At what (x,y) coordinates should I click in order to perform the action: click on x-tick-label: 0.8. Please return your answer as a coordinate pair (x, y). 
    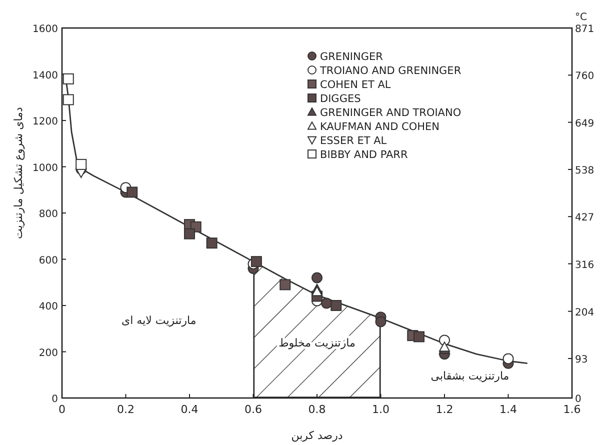
    Looking at the image, I should click on (317, 409).